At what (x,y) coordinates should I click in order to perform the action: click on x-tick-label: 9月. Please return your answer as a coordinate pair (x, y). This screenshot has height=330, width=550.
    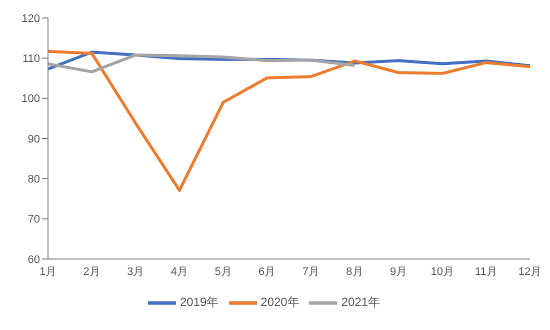
    Looking at the image, I should click on (399, 272).